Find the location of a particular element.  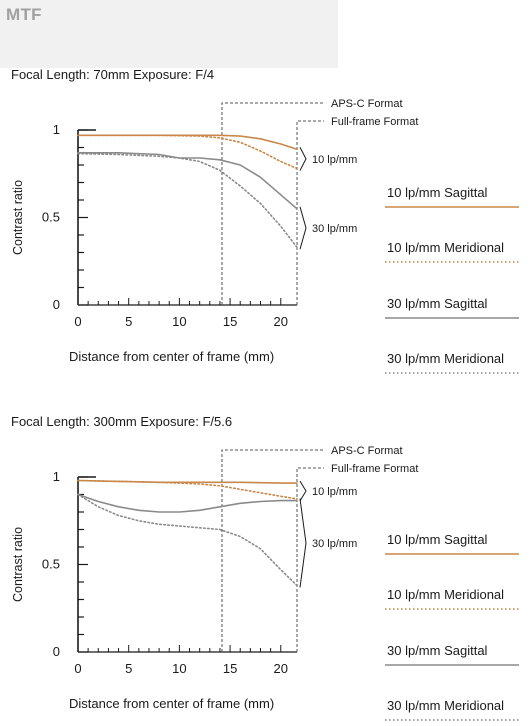

page-title: MTF is located at coordinates (24, 14).